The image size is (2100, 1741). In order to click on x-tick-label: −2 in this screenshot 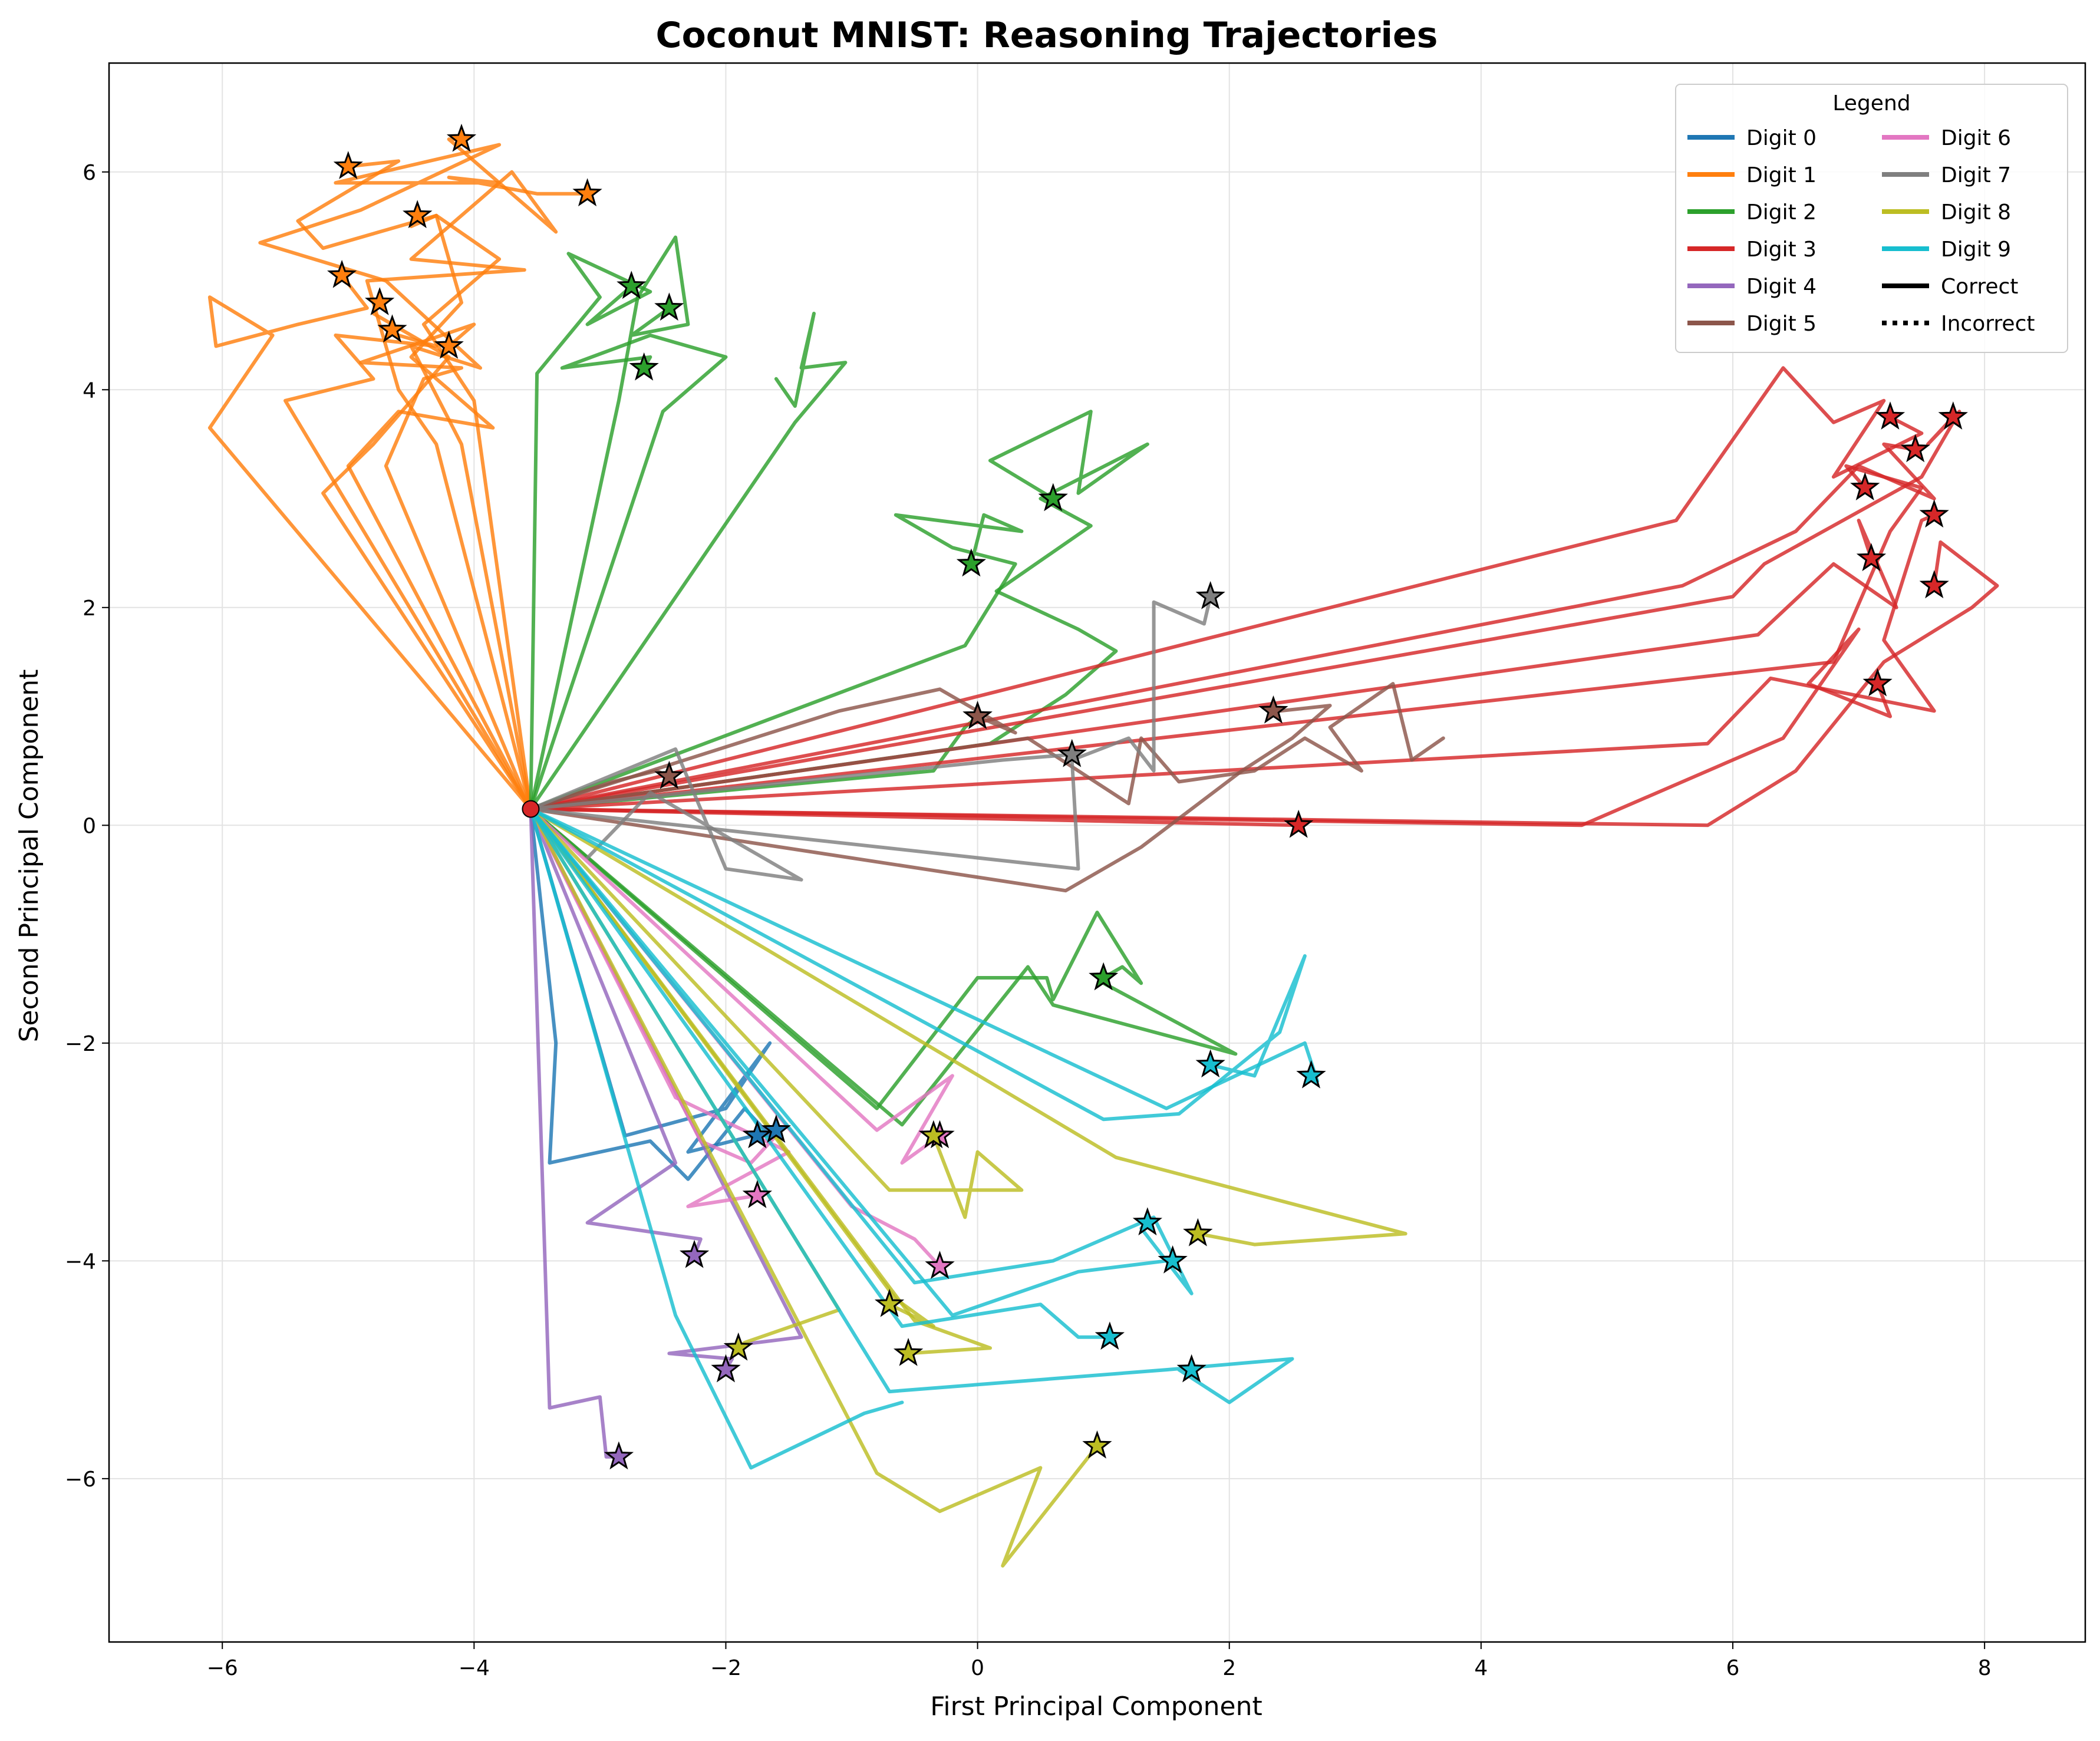, I will do `click(726, 1668)`.